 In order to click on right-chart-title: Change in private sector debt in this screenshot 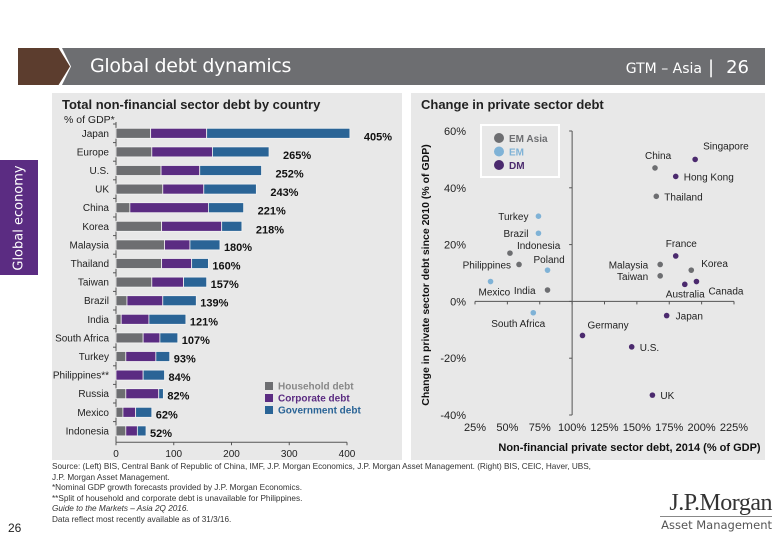, I will do `click(512, 104)`.